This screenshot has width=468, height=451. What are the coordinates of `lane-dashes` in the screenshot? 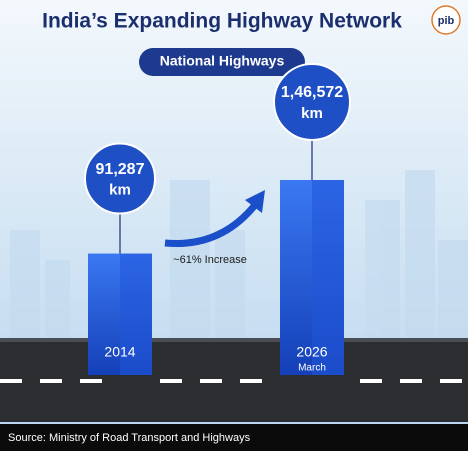 It's located at (231, 381).